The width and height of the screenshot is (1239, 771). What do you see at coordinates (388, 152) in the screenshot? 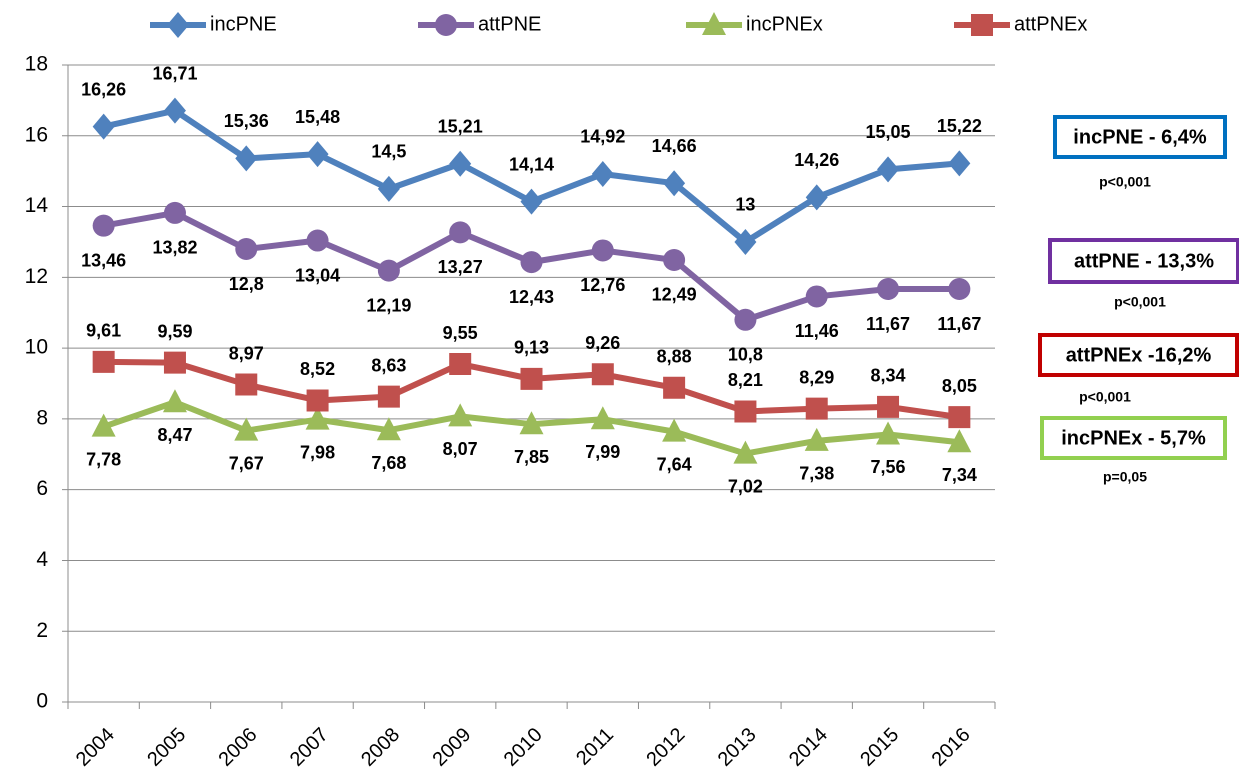
I see `data-label: 14,5` at bounding box center [388, 152].